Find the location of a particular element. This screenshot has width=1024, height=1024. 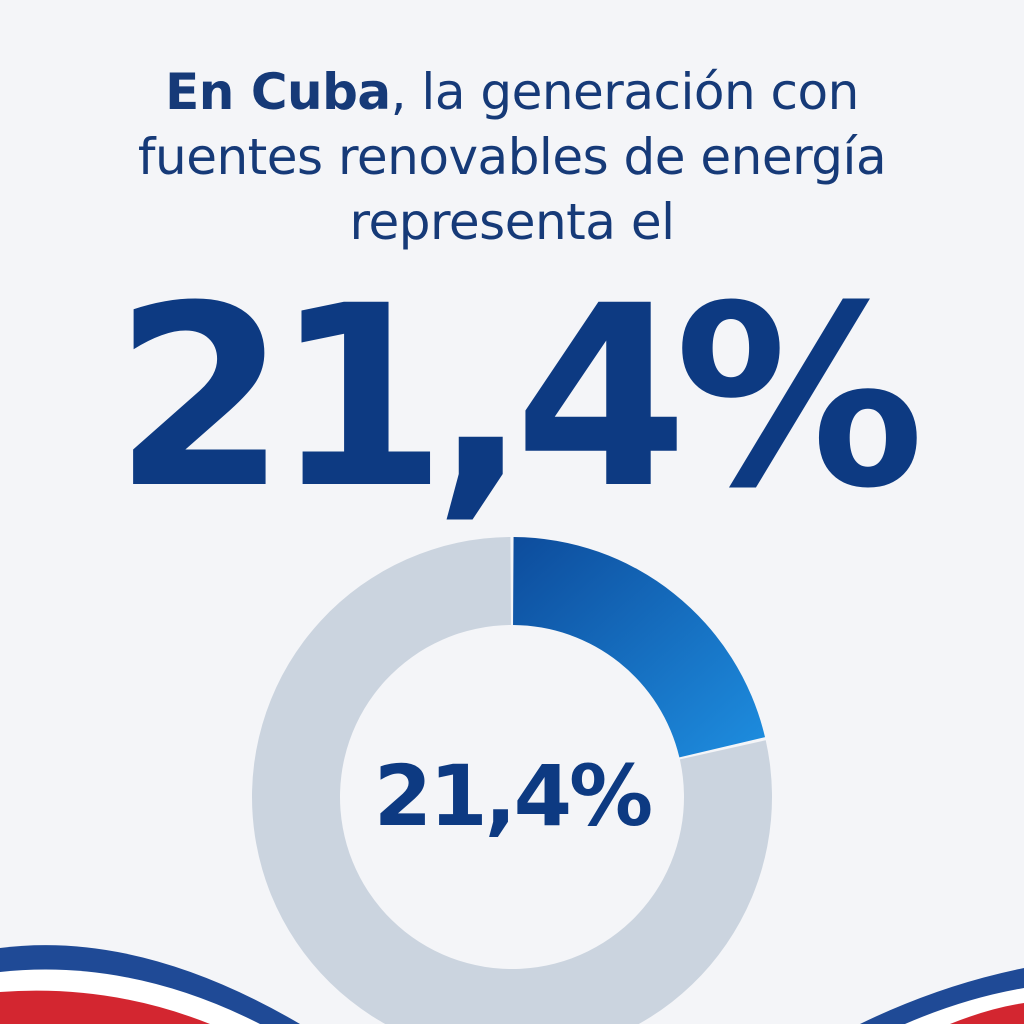

donut-center-label: 21,4% is located at coordinates (512, 796).